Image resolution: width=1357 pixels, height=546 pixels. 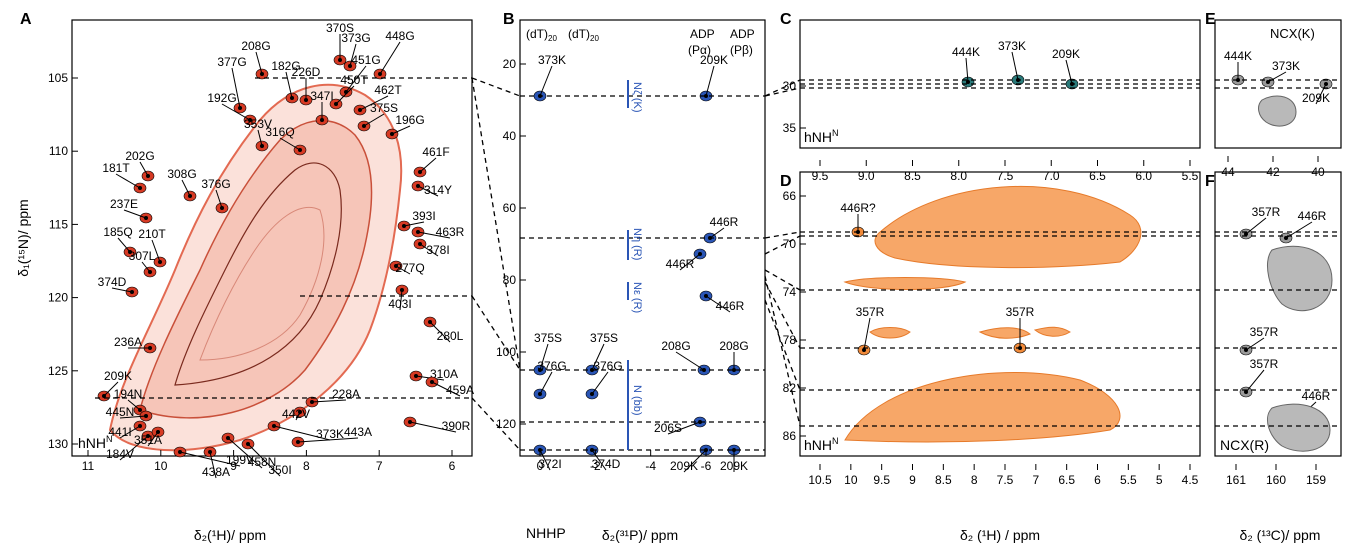 I want to click on panel-b-letter: B, so click(x=509, y=19).